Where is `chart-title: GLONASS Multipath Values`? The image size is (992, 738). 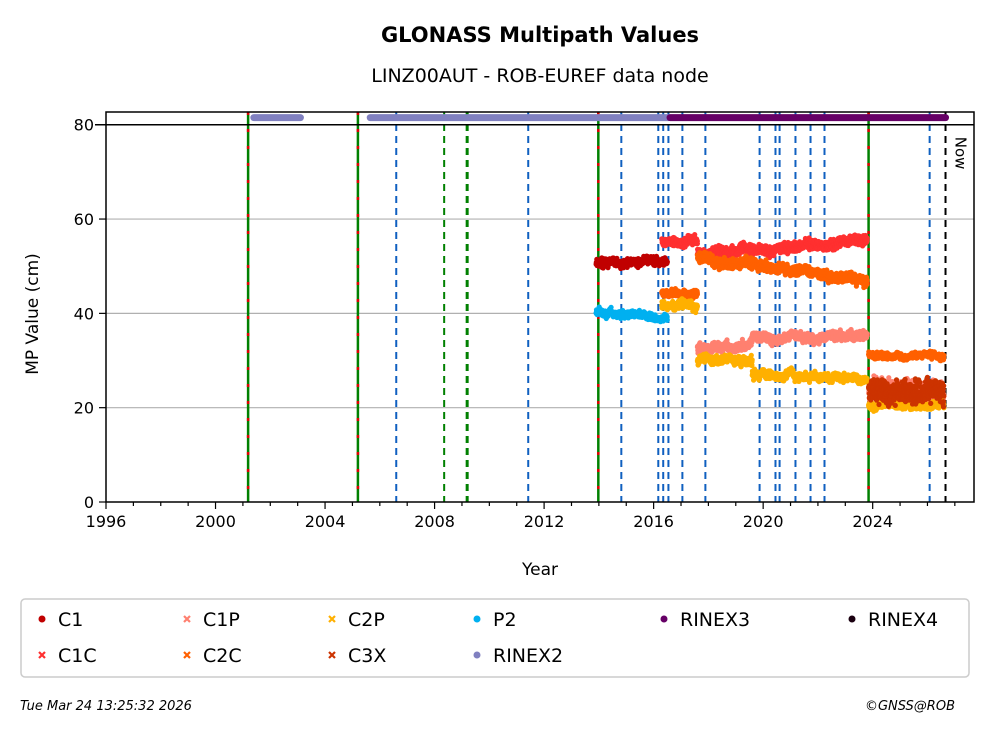 chart-title: GLONASS Multipath Values is located at coordinates (540, 35).